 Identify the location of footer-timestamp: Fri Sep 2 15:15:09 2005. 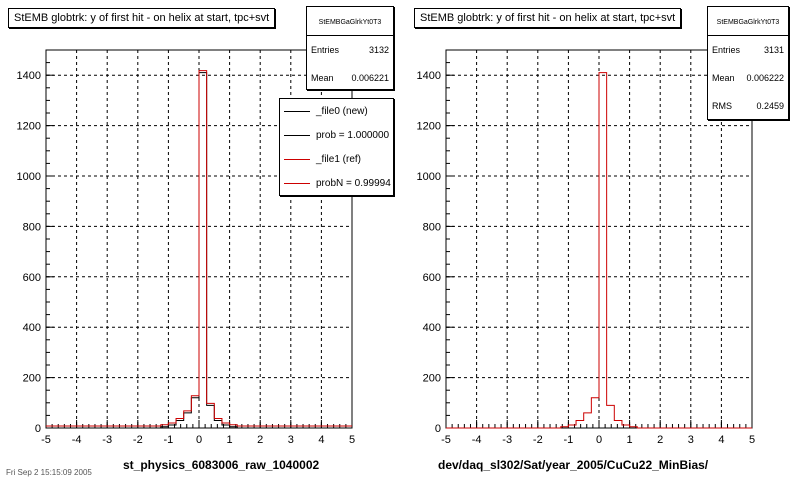
(49, 472).